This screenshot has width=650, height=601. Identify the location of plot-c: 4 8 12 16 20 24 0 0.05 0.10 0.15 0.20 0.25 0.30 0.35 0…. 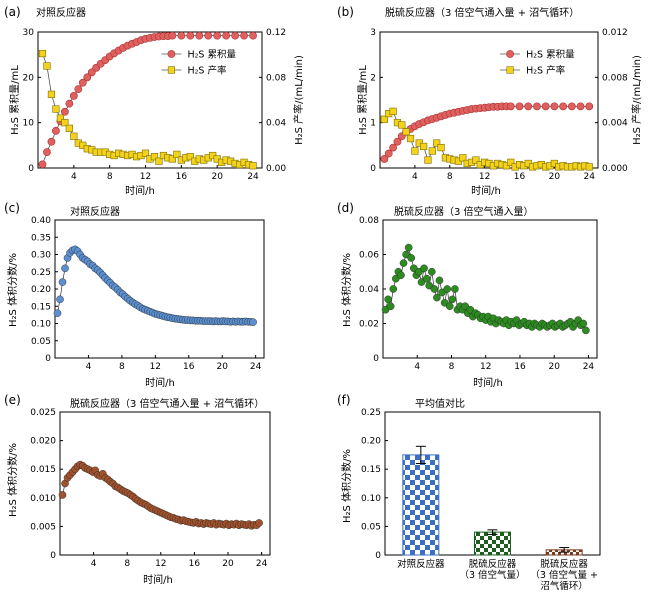
(148, 294).